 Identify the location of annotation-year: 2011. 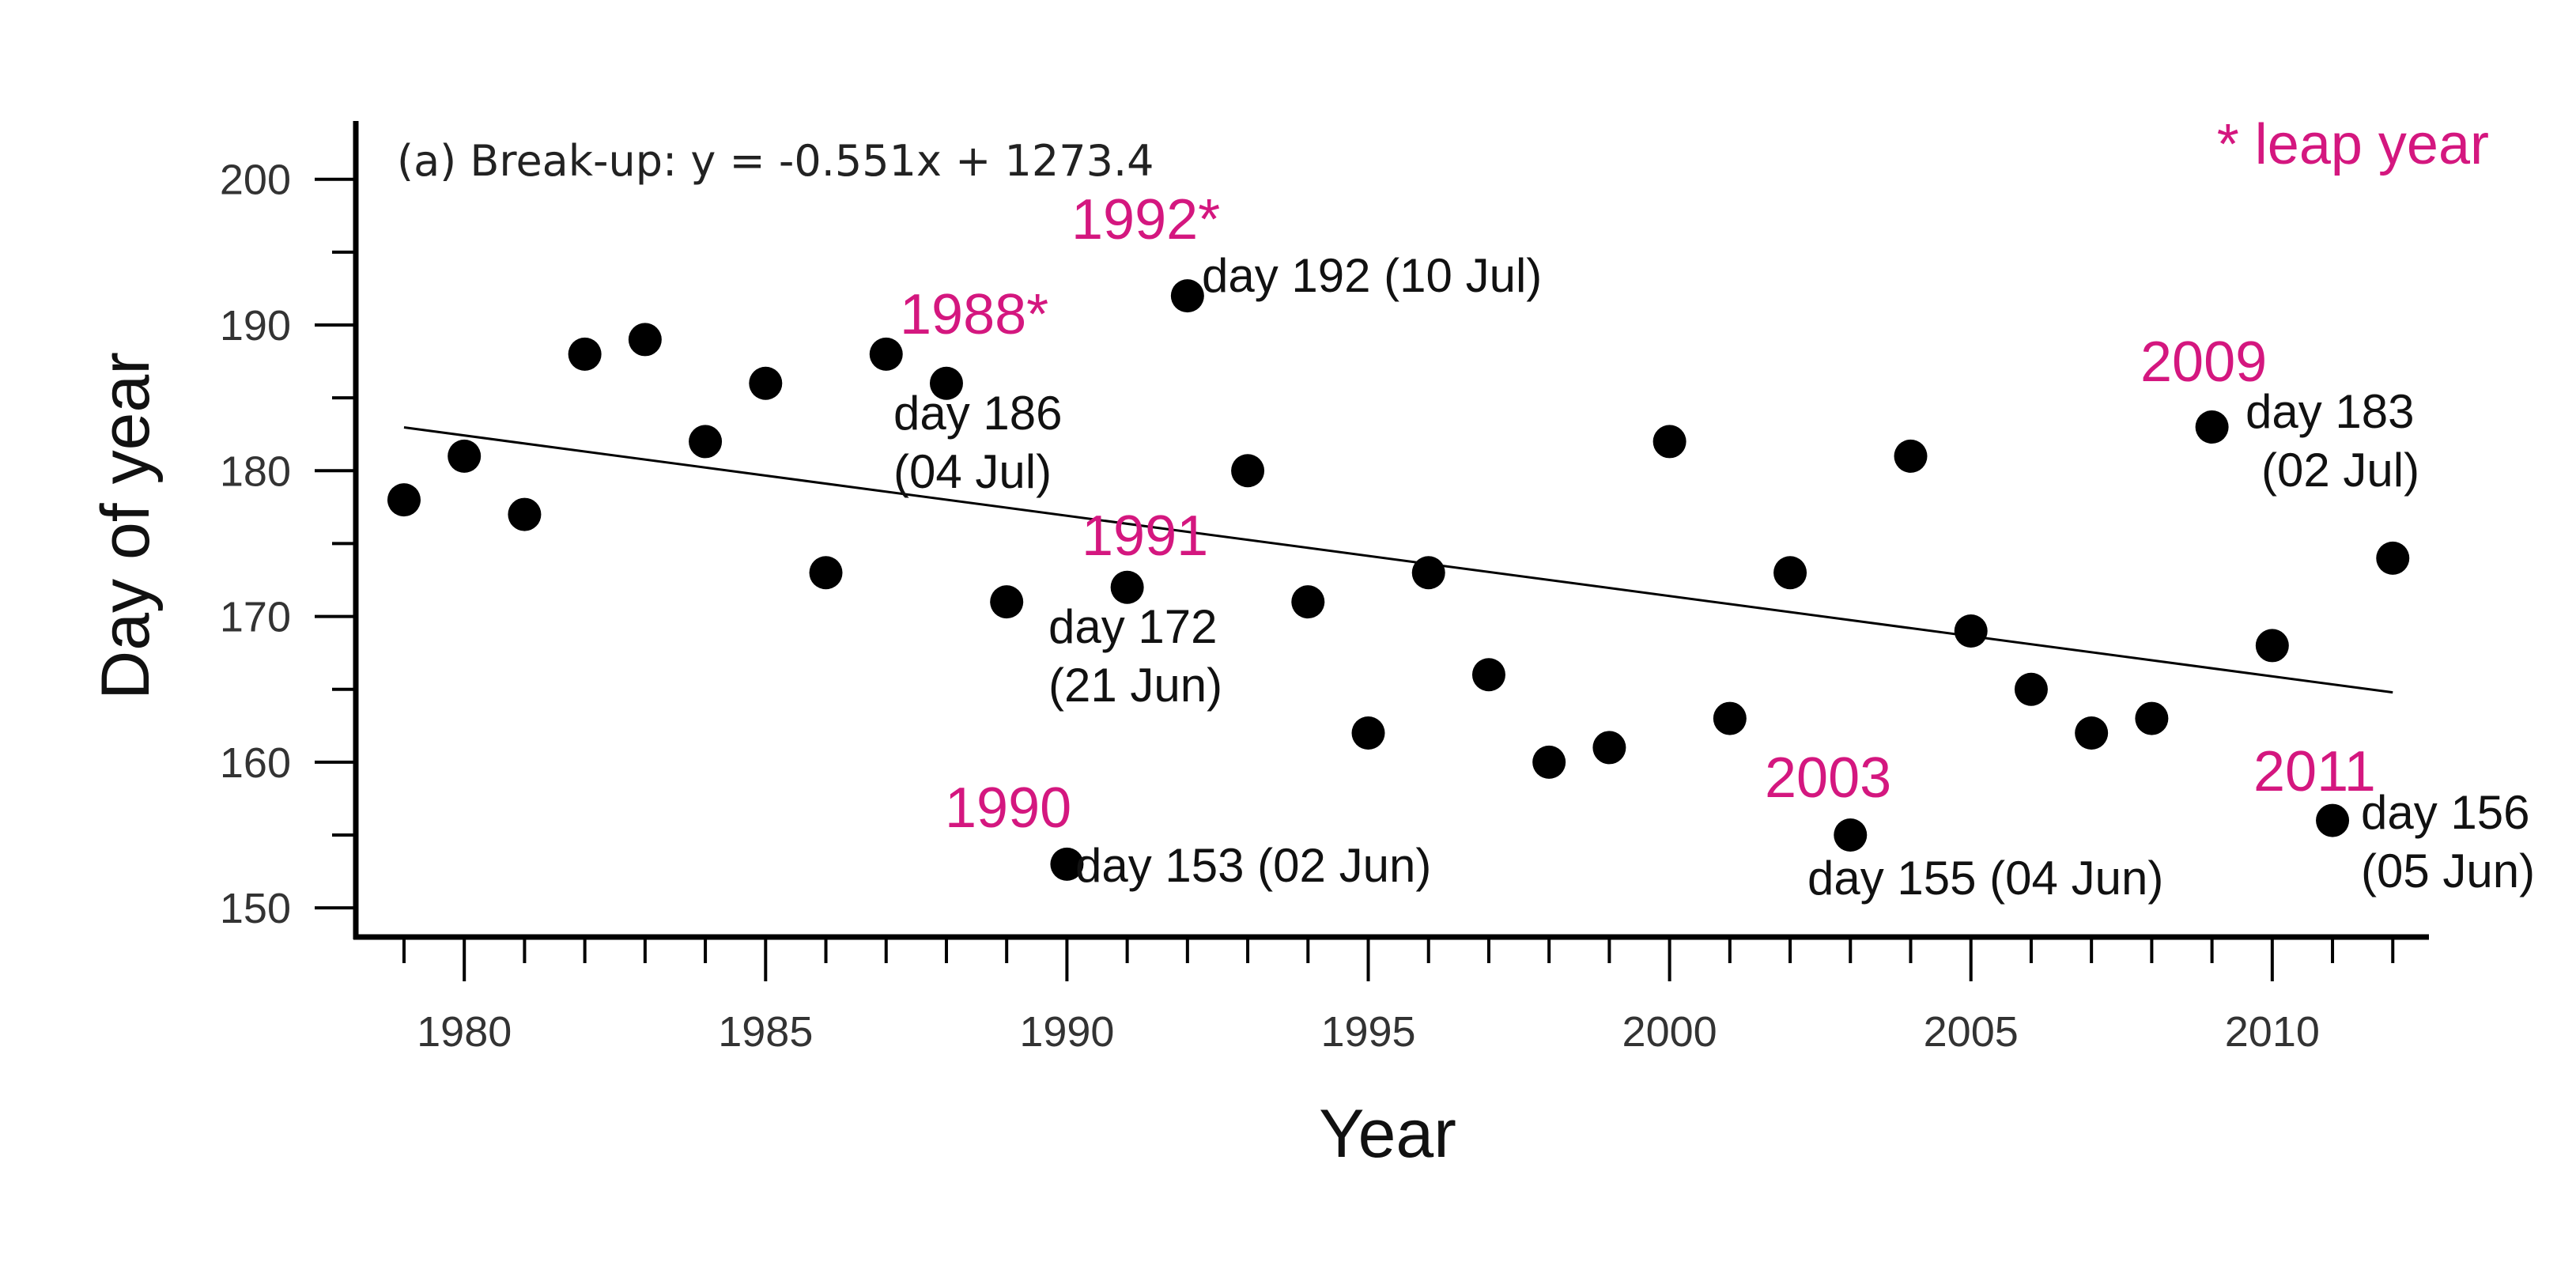
(2314, 771).